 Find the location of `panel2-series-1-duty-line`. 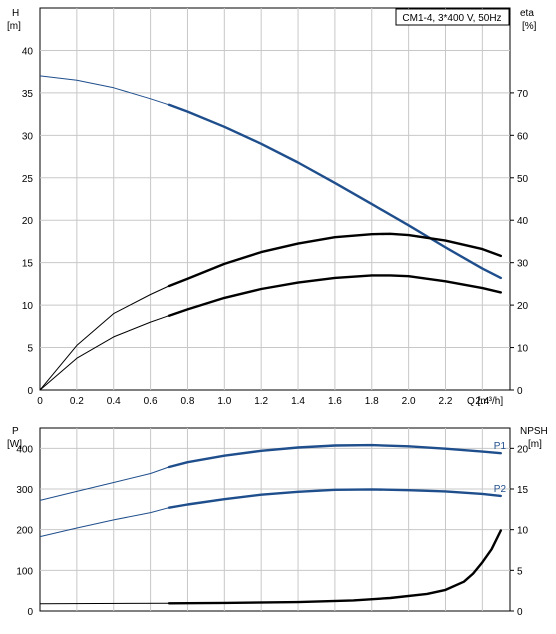

panel2-series-1-duty-line is located at coordinates (334, 456).